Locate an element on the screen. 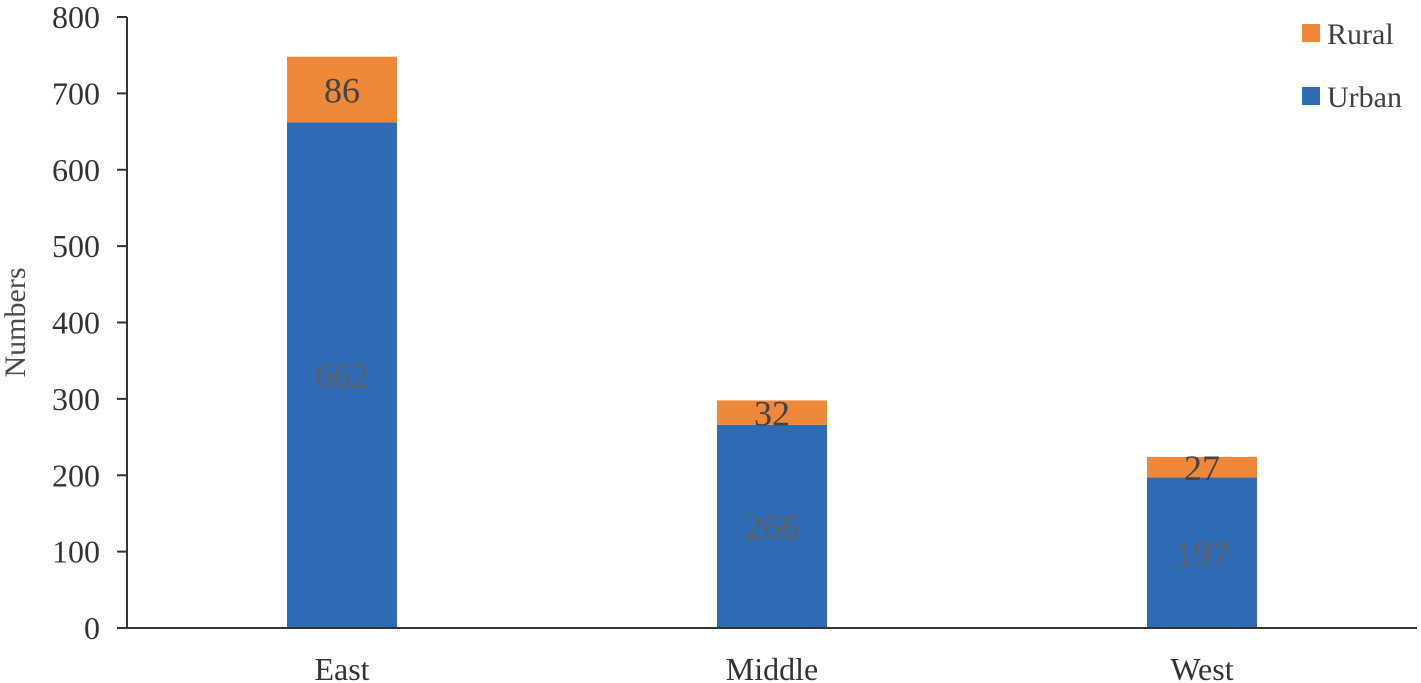 The width and height of the screenshot is (1421, 683). y-tick-label: 300 is located at coordinates (76, 399).